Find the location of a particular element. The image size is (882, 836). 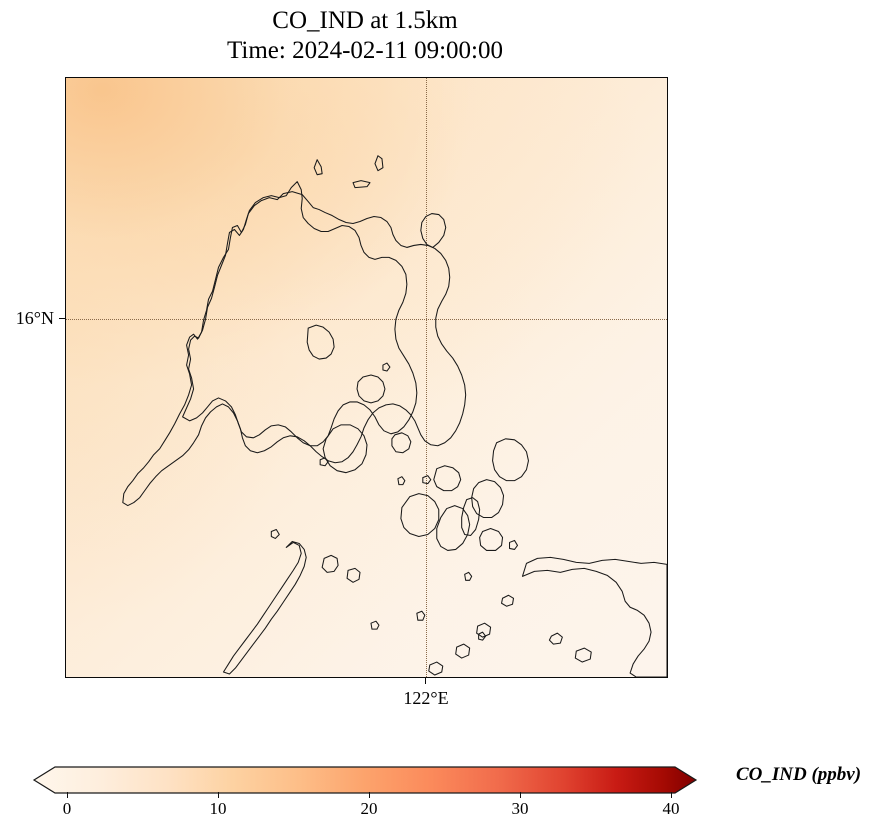

coastline-islet-d is located at coordinates (482, 636).